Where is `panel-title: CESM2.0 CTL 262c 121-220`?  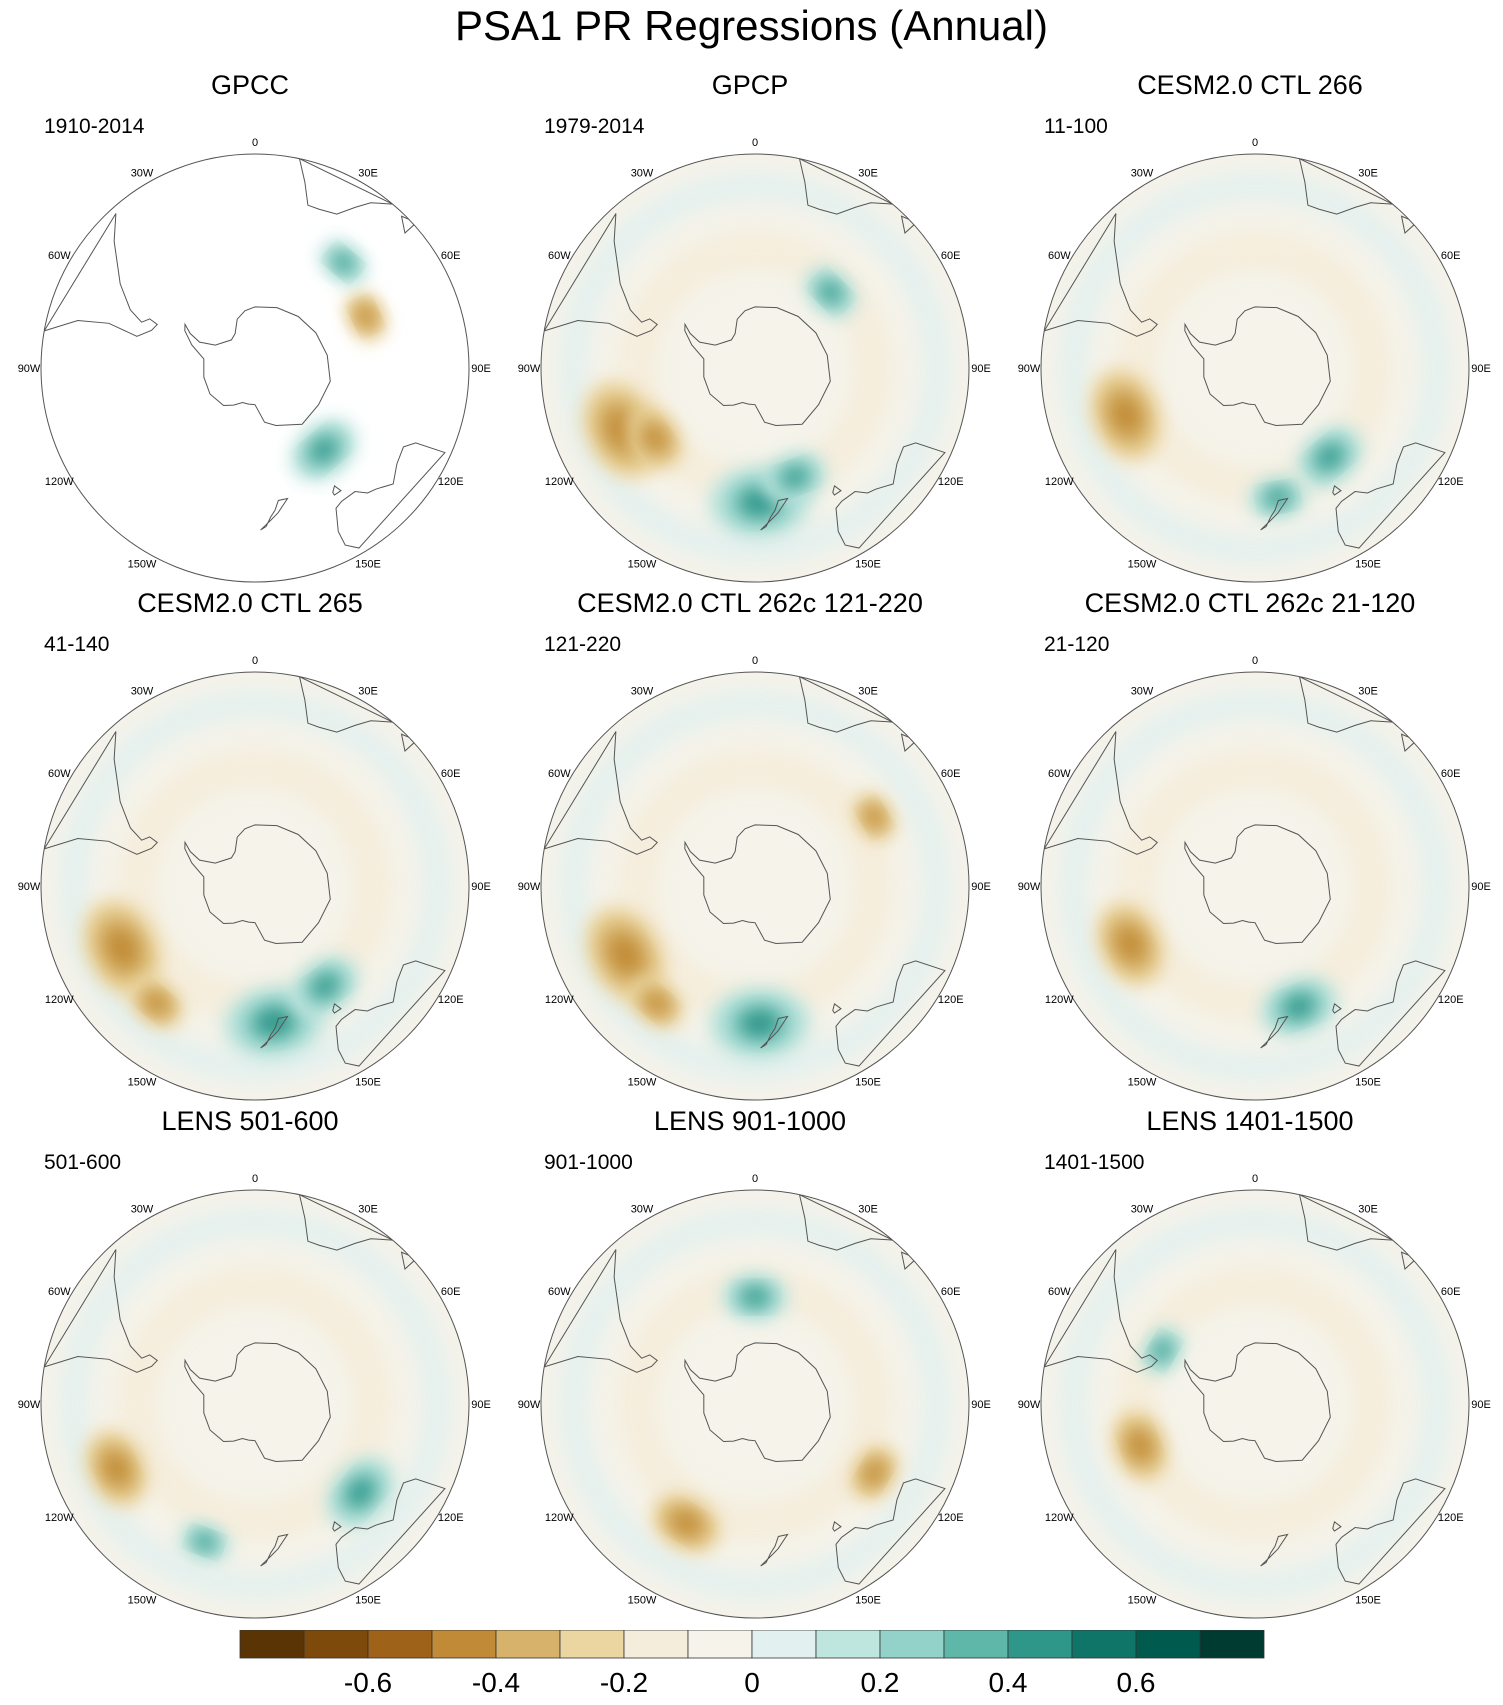
panel-title: CESM2.0 CTL 262c 121-220 is located at coordinates (750, 603).